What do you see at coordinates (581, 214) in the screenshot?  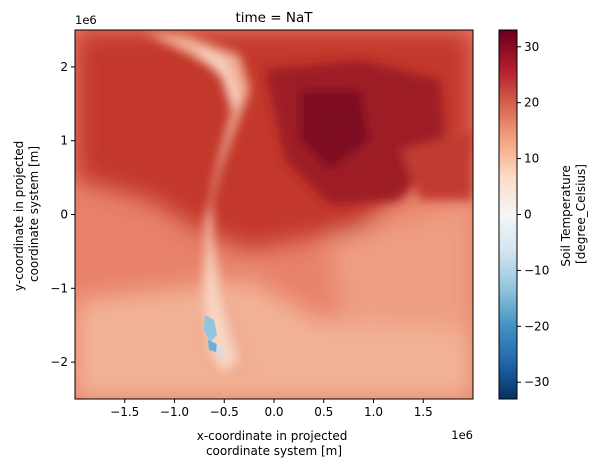 I see `colorbar-label-line-2: [degree_Celsius]` at bounding box center [581, 214].